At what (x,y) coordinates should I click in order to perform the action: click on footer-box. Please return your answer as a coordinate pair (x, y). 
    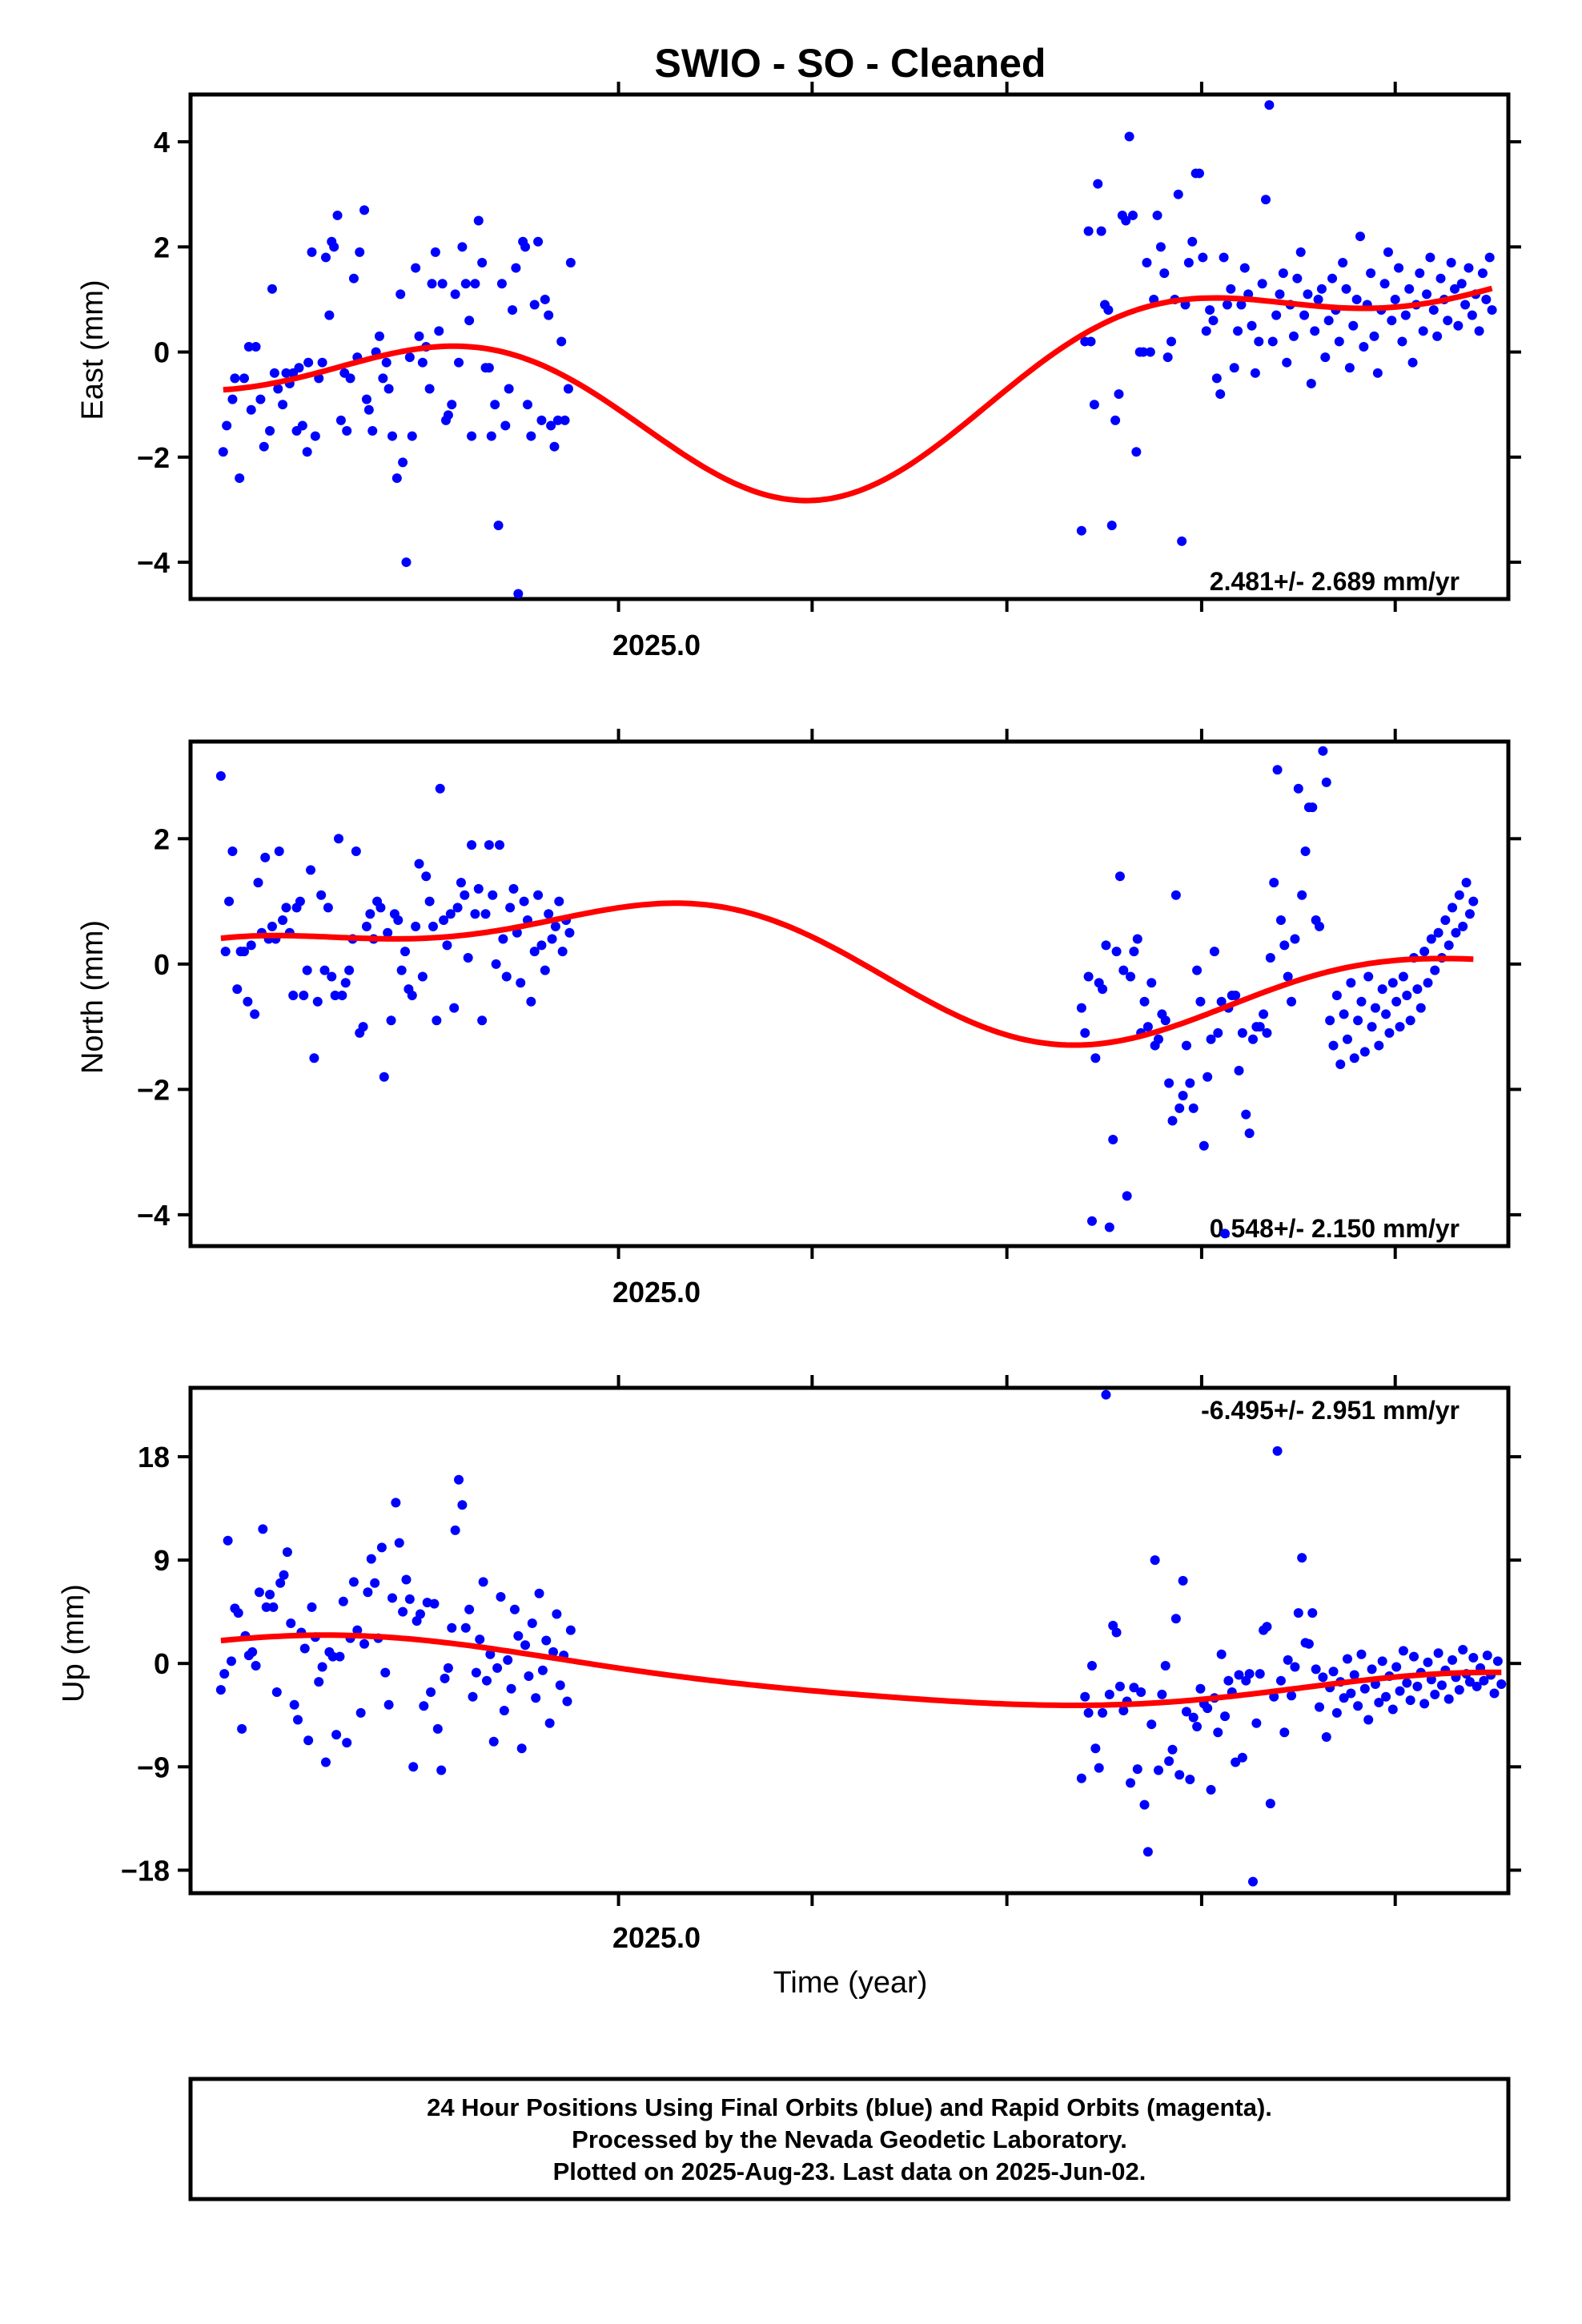
    Looking at the image, I should click on (849, 2139).